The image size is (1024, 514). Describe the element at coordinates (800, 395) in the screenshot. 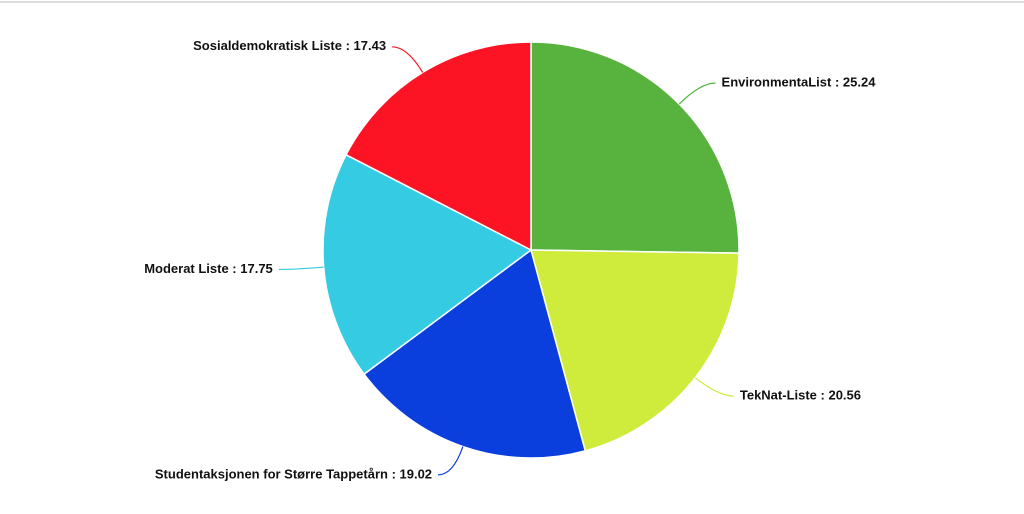

I see `slice-label: TekNat-Liste : 20.56` at that location.